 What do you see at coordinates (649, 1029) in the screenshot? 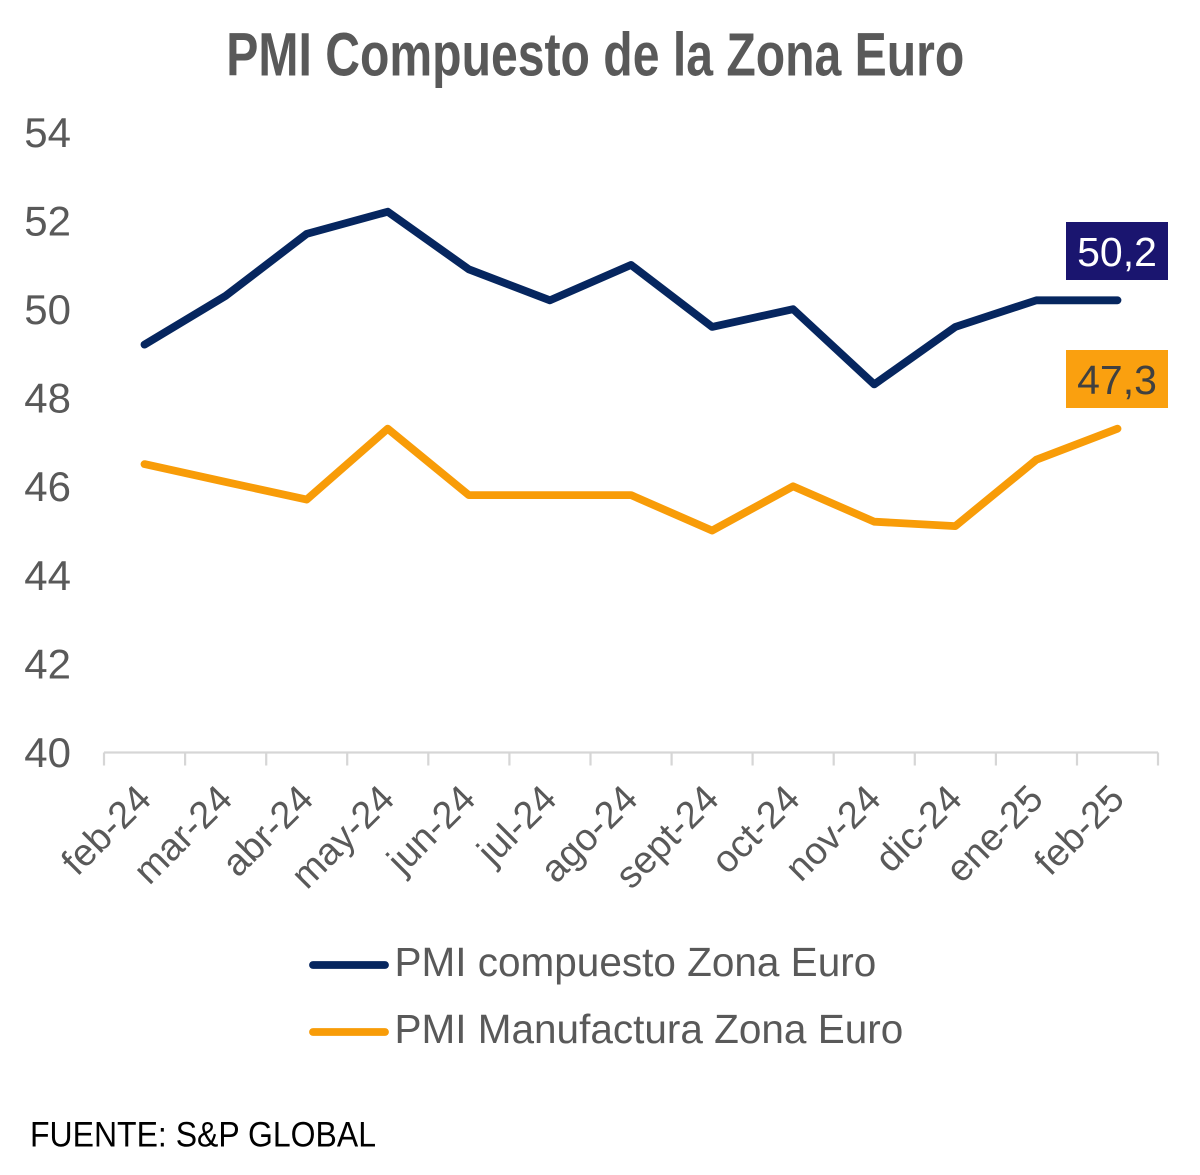
I see `svg-text: PMI Manufactura Zona Euro` at bounding box center [649, 1029].